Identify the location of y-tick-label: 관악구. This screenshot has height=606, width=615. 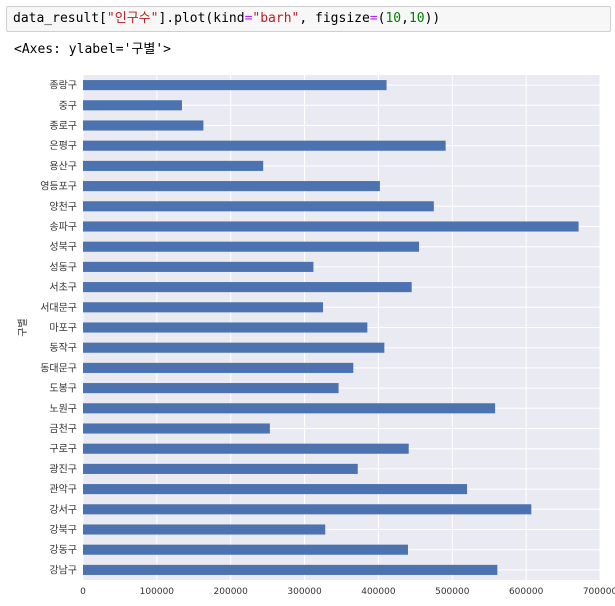
(63, 490).